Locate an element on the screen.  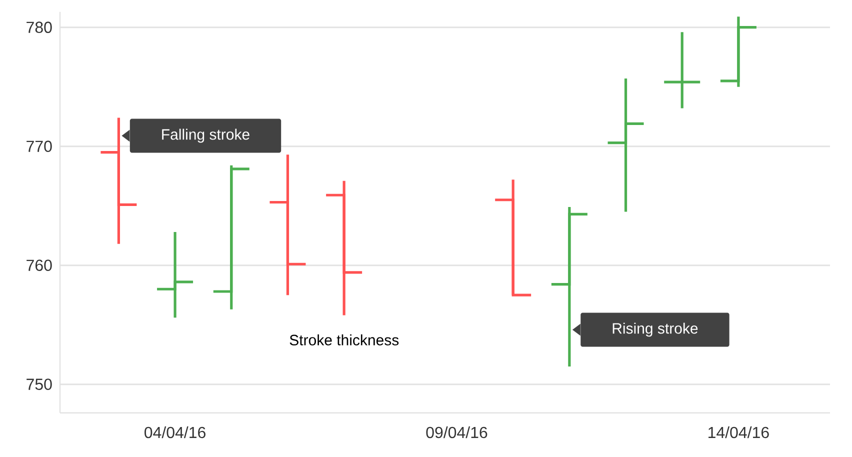
x-tick-label: 14/04/16 is located at coordinates (738, 432).